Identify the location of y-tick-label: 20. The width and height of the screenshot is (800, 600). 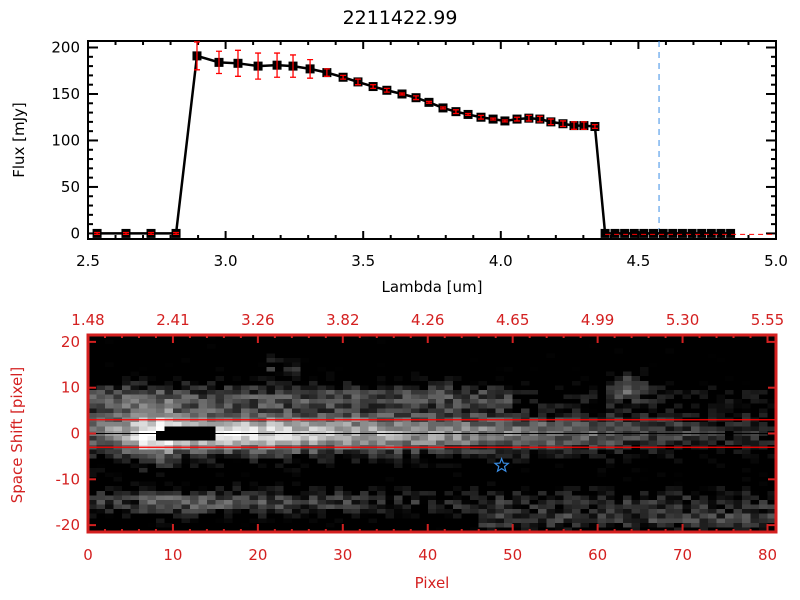
(70, 342).